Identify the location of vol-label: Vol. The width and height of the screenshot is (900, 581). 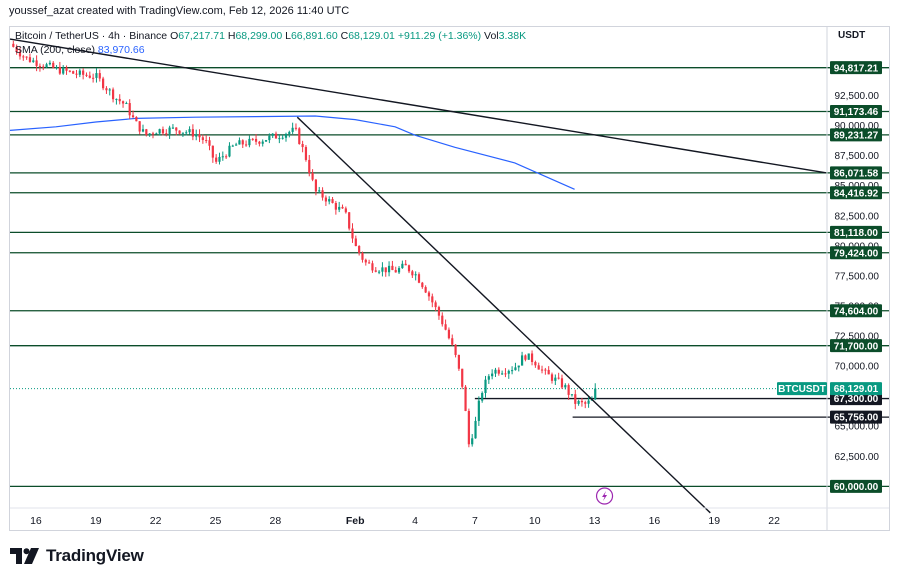
(491, 36).